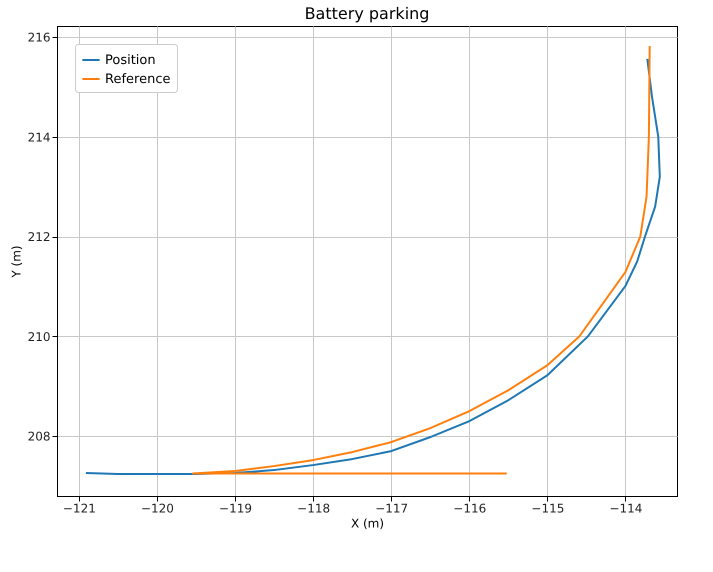 This screenshot has width=713, height=572. Describe the element at coordinates (625, 509) in the screenshot. I see `x-tick-label: −114` at that location.